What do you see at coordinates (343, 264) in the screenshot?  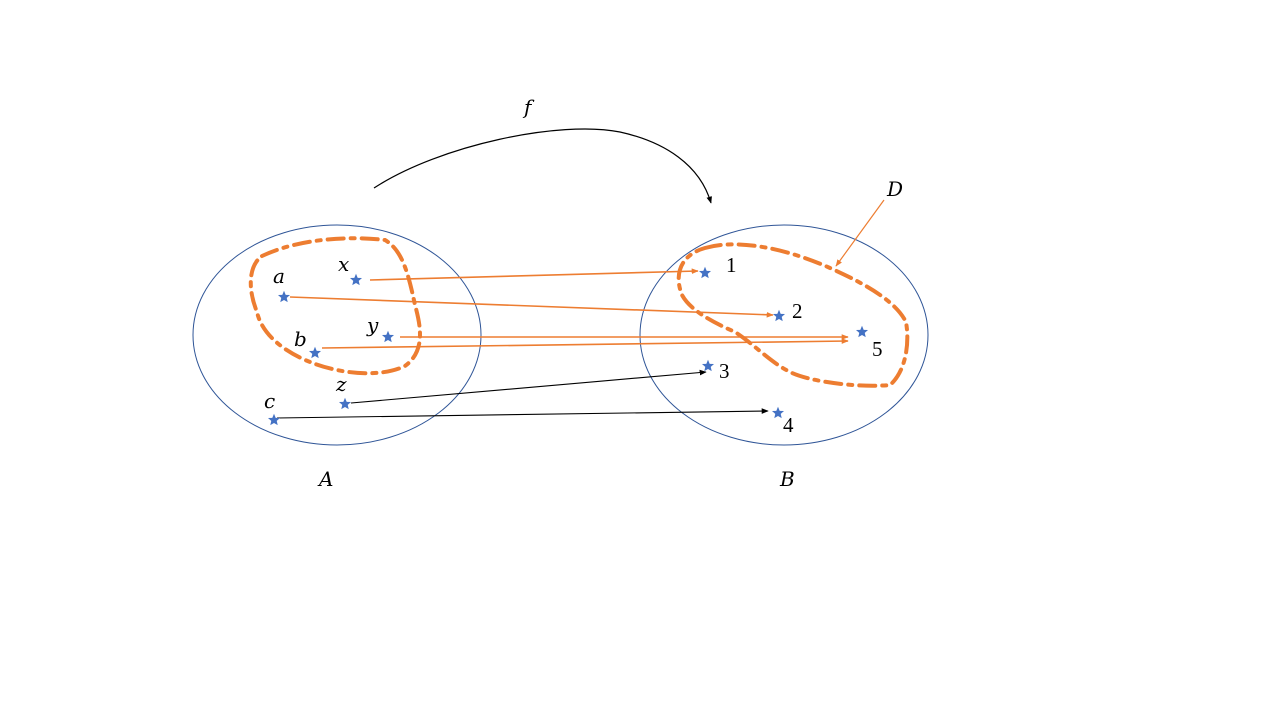 I see `element-label-x: x` at bounding box center [343, 264].